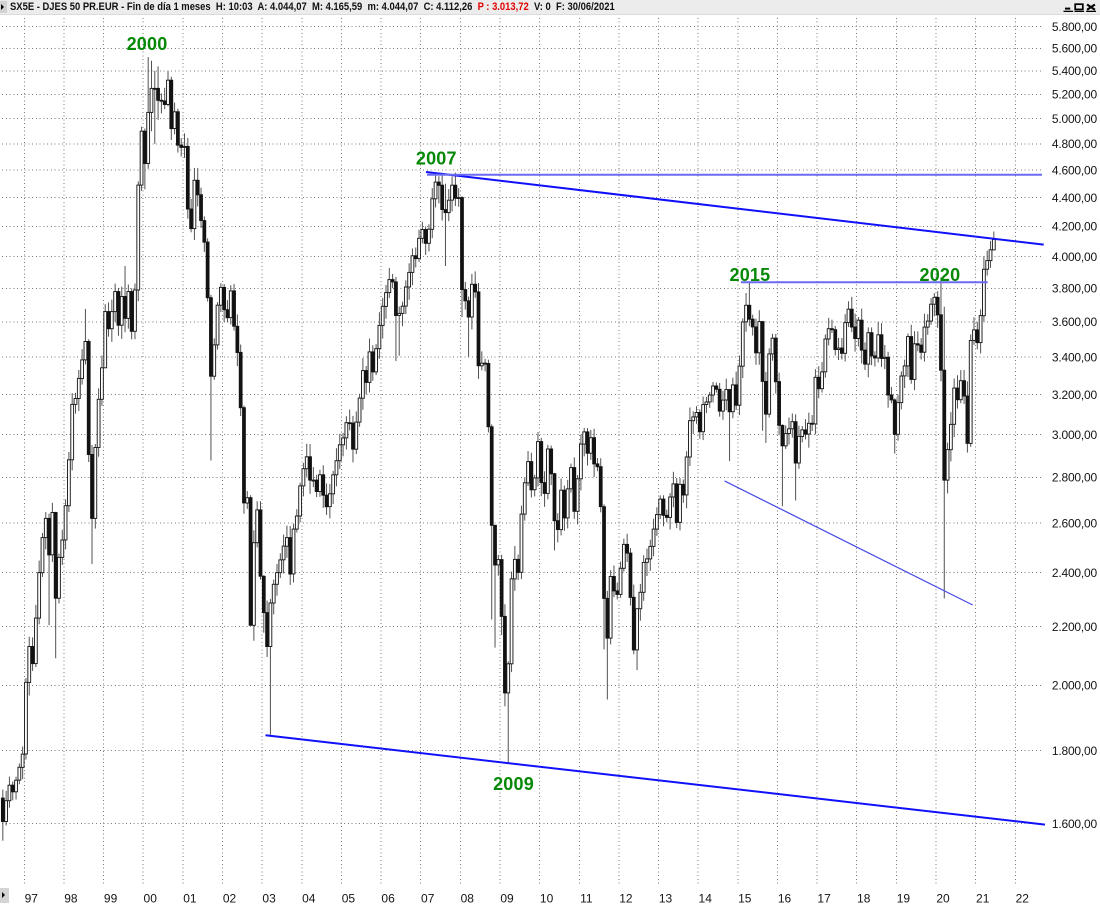 This screenshot has height=904, width=1100. I want to click on svg-text: 08, so click(468, 898).